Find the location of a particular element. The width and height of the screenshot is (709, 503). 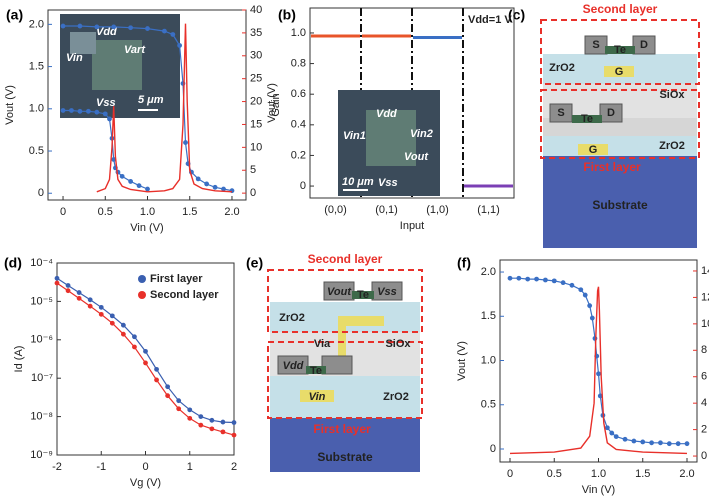

inset-label: Vin is located at coordinates (74, 58).